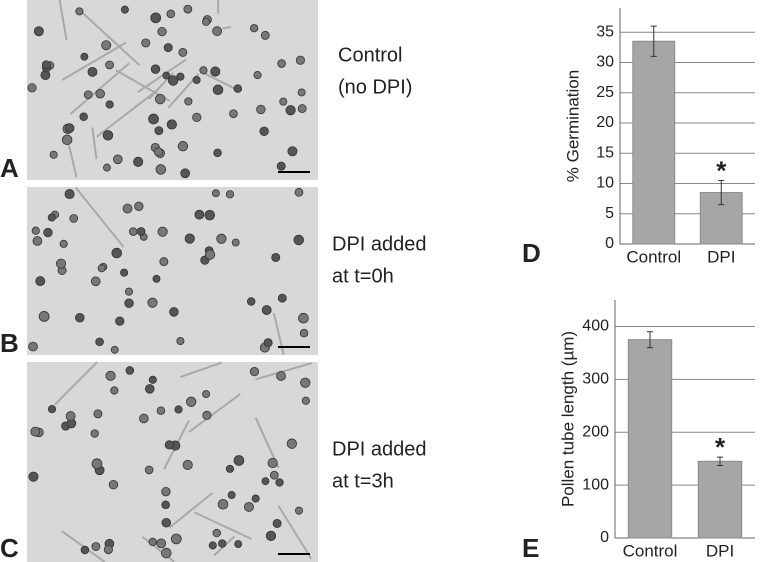 The height and width of the screenshot is (562, 767). What do you see at coordinates (605, 183) in the screenshot?
I see `y-tick-label: 10` at bounding box center [605, 183].